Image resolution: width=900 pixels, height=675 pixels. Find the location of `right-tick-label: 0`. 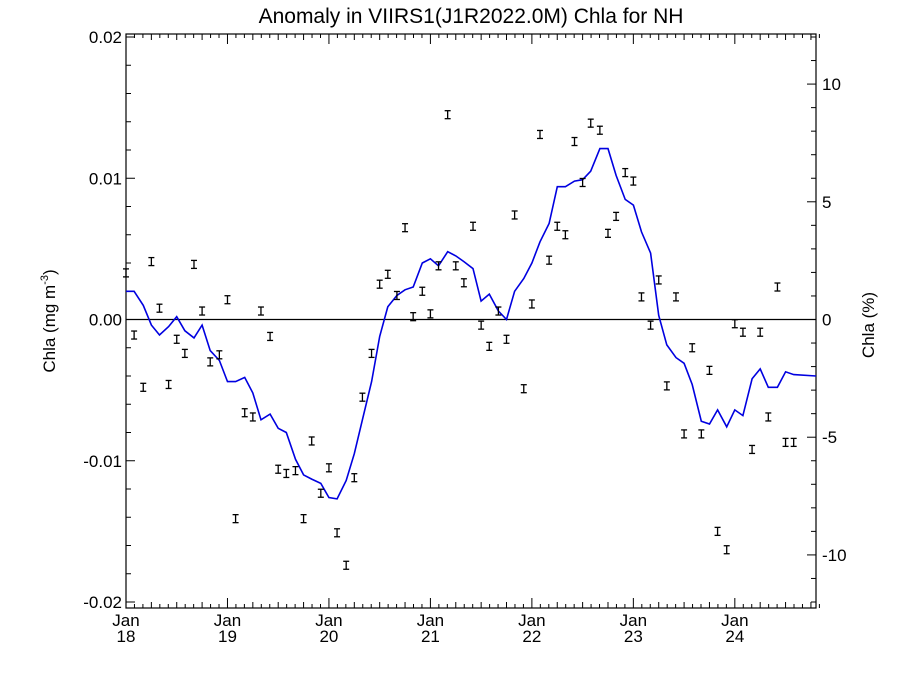

right-tick-label: 0 is located at coordinates (826, 320).